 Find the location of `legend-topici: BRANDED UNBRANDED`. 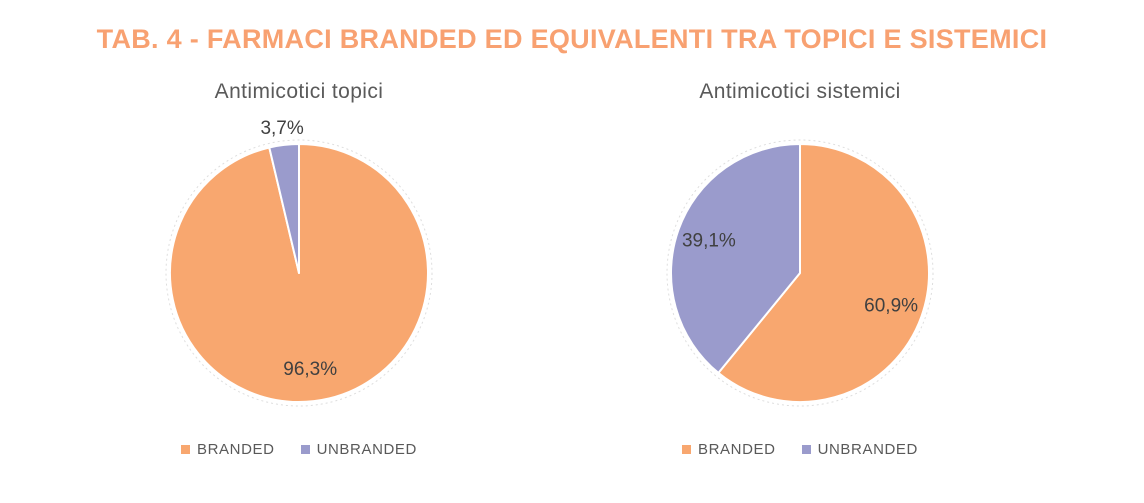

legend-topici: BRANDED UNBRANDED is located at coordinates (299, 449).